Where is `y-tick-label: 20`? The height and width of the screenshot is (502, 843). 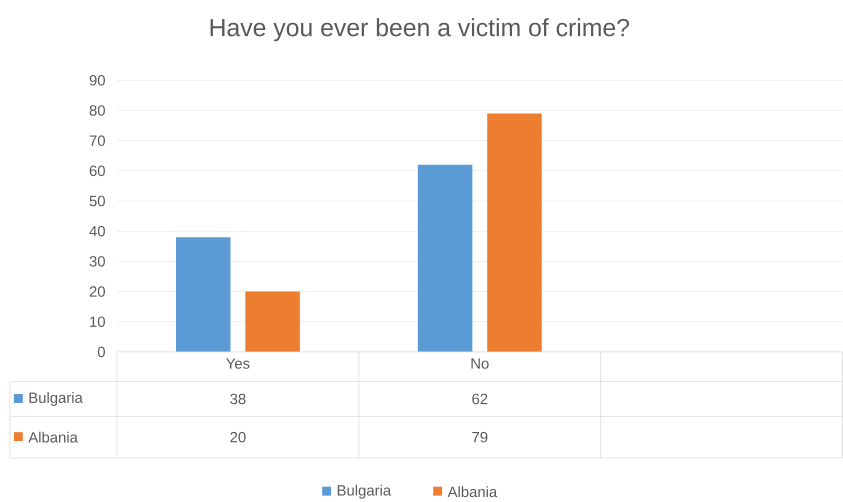 y-tick-label: 20 is located at coordinates (97, 291).